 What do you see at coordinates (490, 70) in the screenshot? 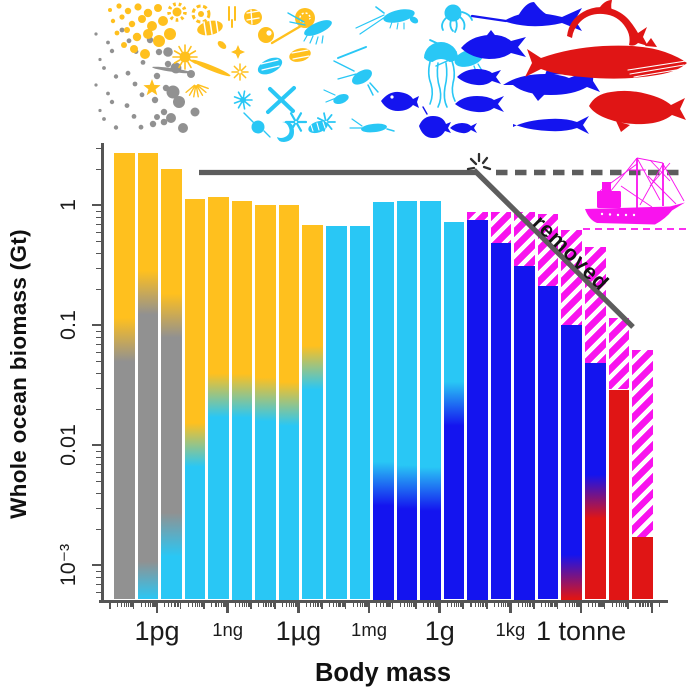
I see `fish-icons` at bounding box center [490, 70].